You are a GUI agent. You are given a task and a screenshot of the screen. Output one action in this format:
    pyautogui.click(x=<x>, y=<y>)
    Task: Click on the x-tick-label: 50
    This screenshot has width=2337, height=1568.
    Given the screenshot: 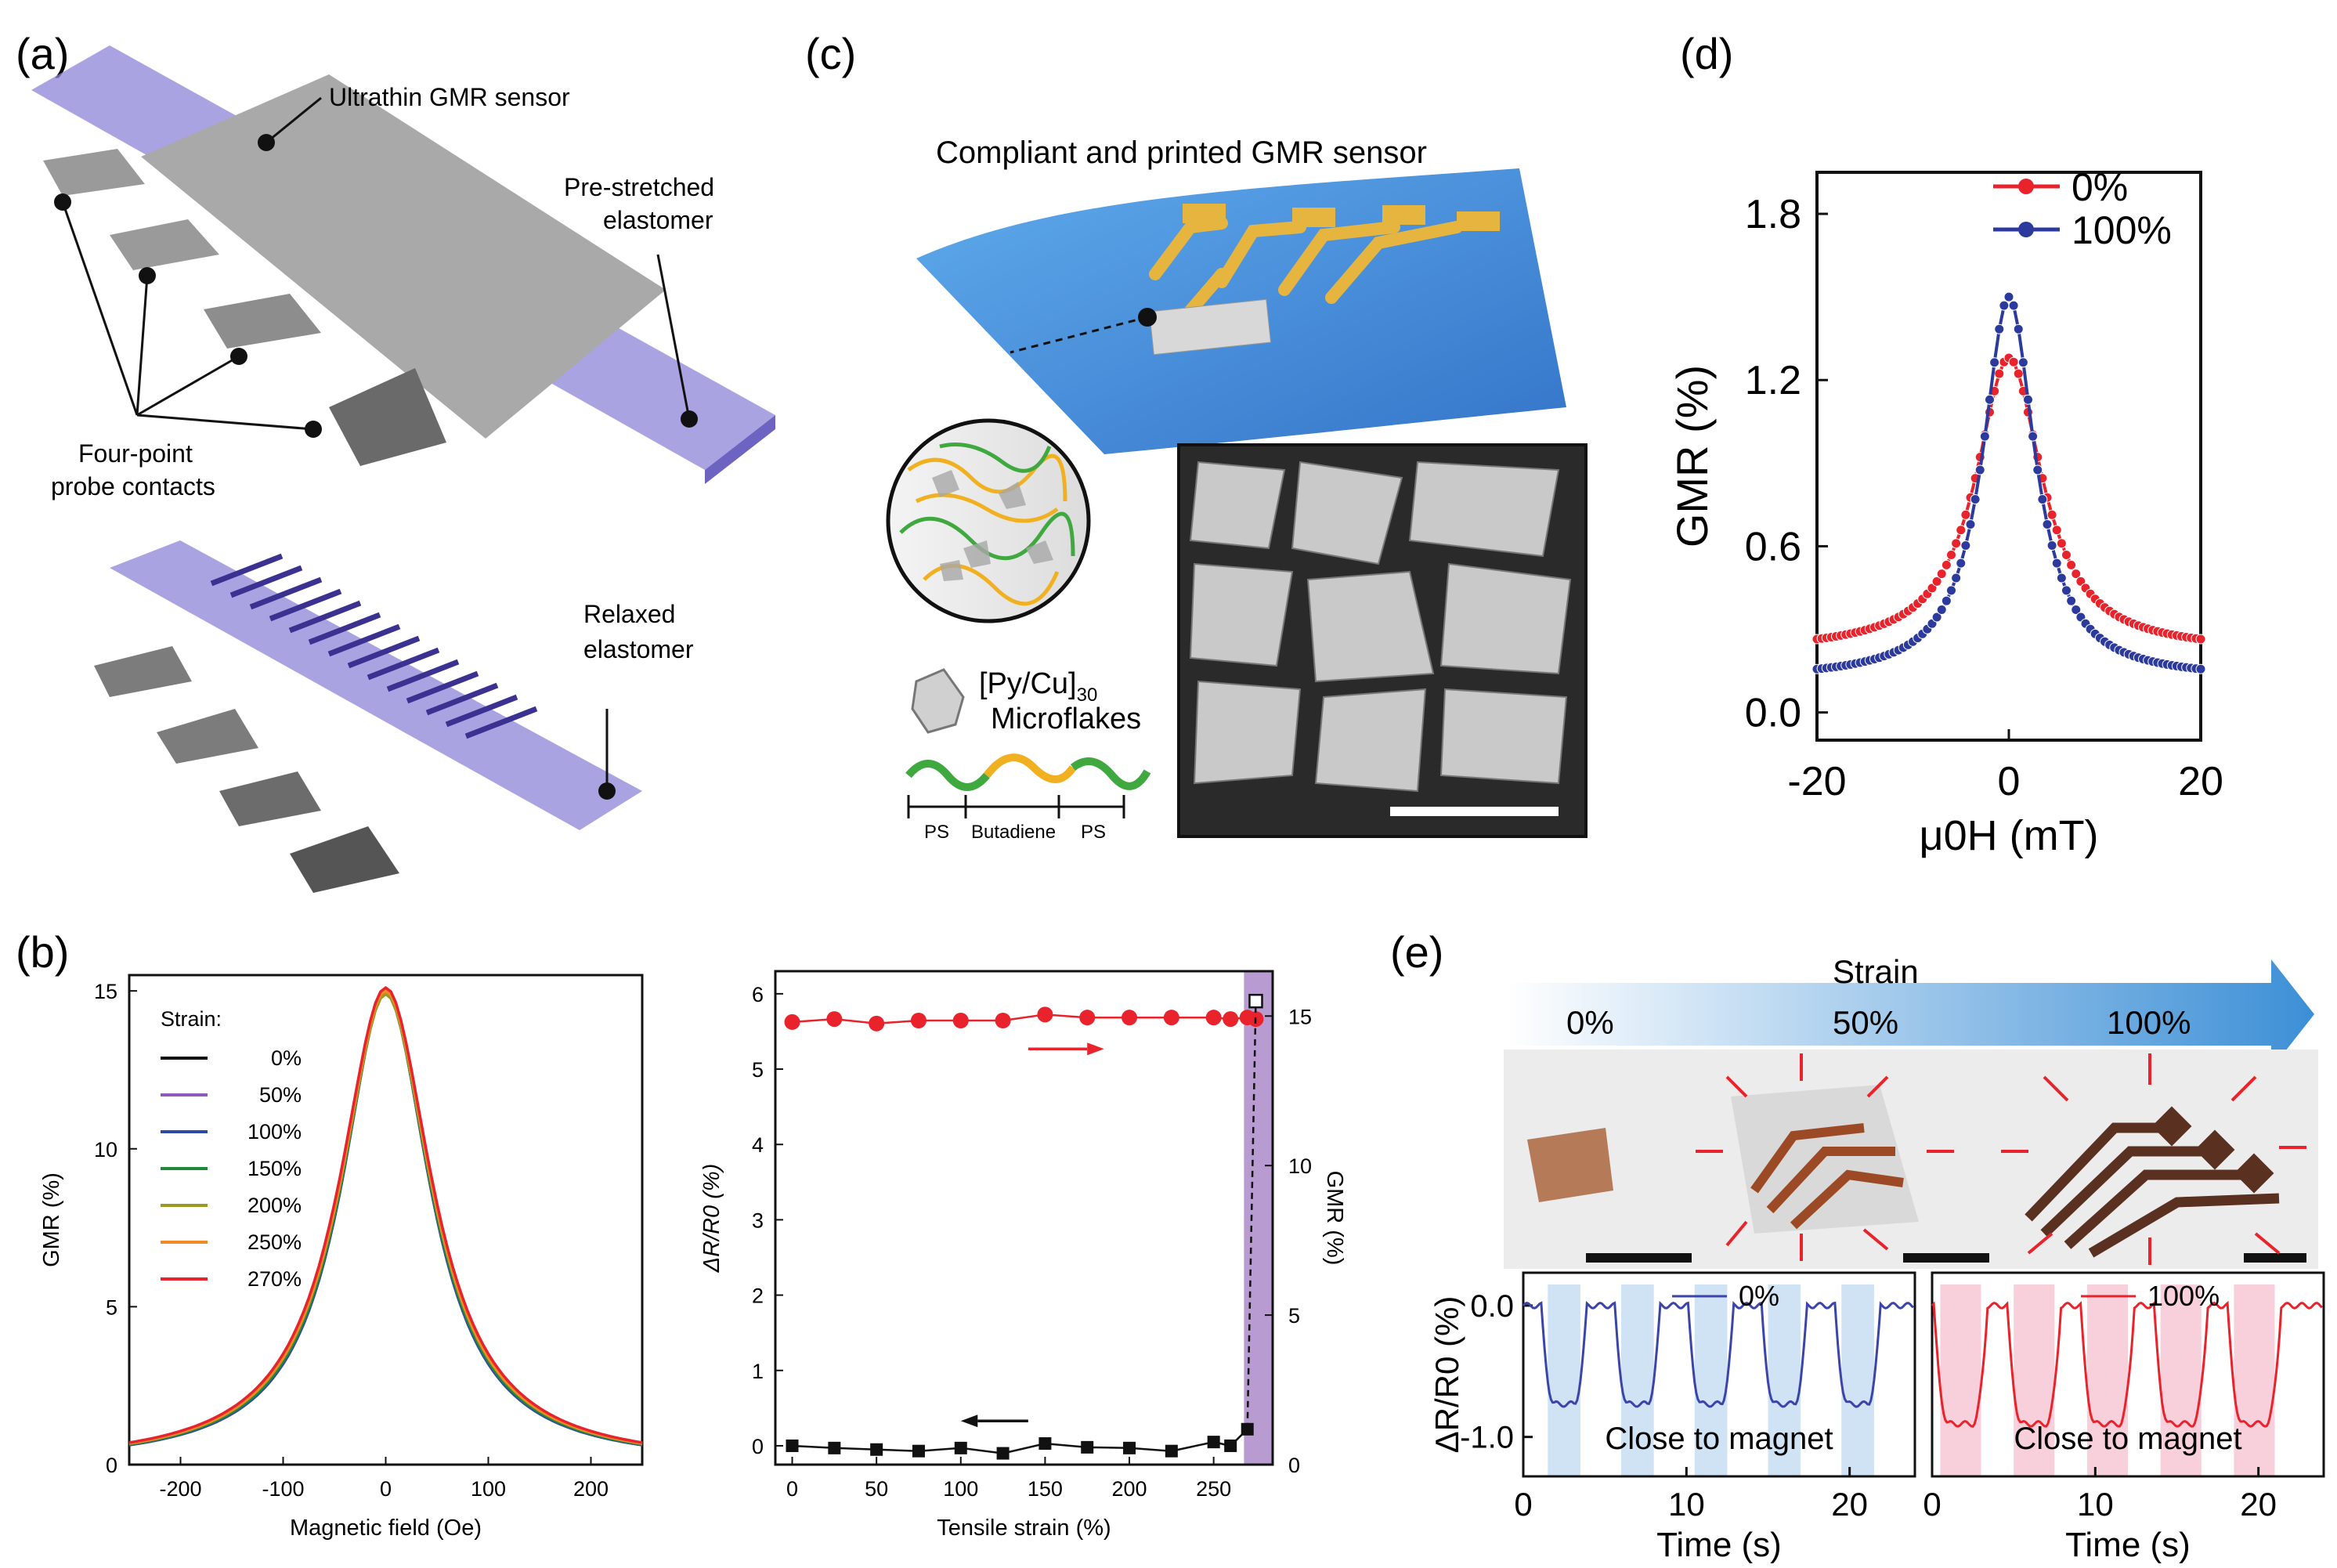 What is the action you would take?
    pyautogui.click(x=876, y=1489)
    